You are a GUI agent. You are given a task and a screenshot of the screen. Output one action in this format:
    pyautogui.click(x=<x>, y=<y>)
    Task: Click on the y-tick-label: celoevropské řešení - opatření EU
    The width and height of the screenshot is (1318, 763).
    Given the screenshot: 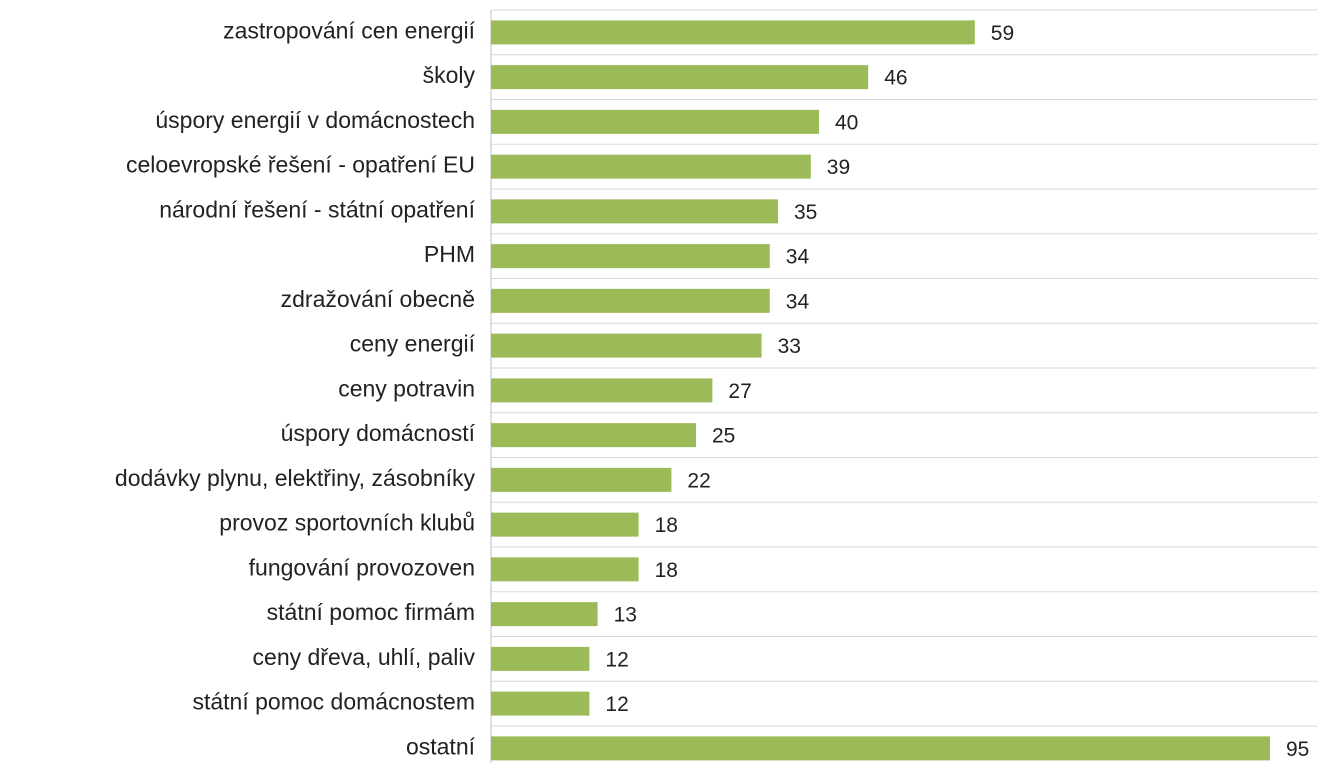 What is the action you would take?
    pyautogui.click(x=300, y=165)
    